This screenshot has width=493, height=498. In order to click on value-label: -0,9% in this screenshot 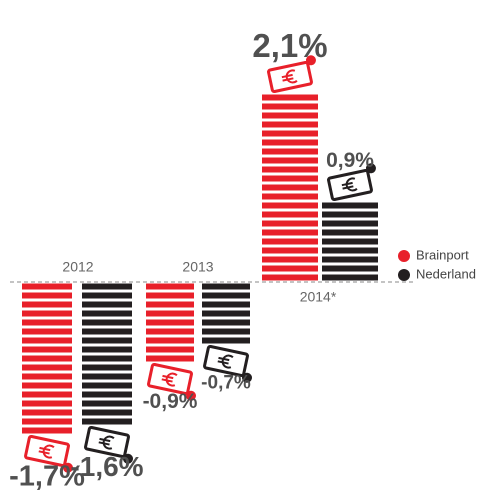, I will do `click(170, 401)`.